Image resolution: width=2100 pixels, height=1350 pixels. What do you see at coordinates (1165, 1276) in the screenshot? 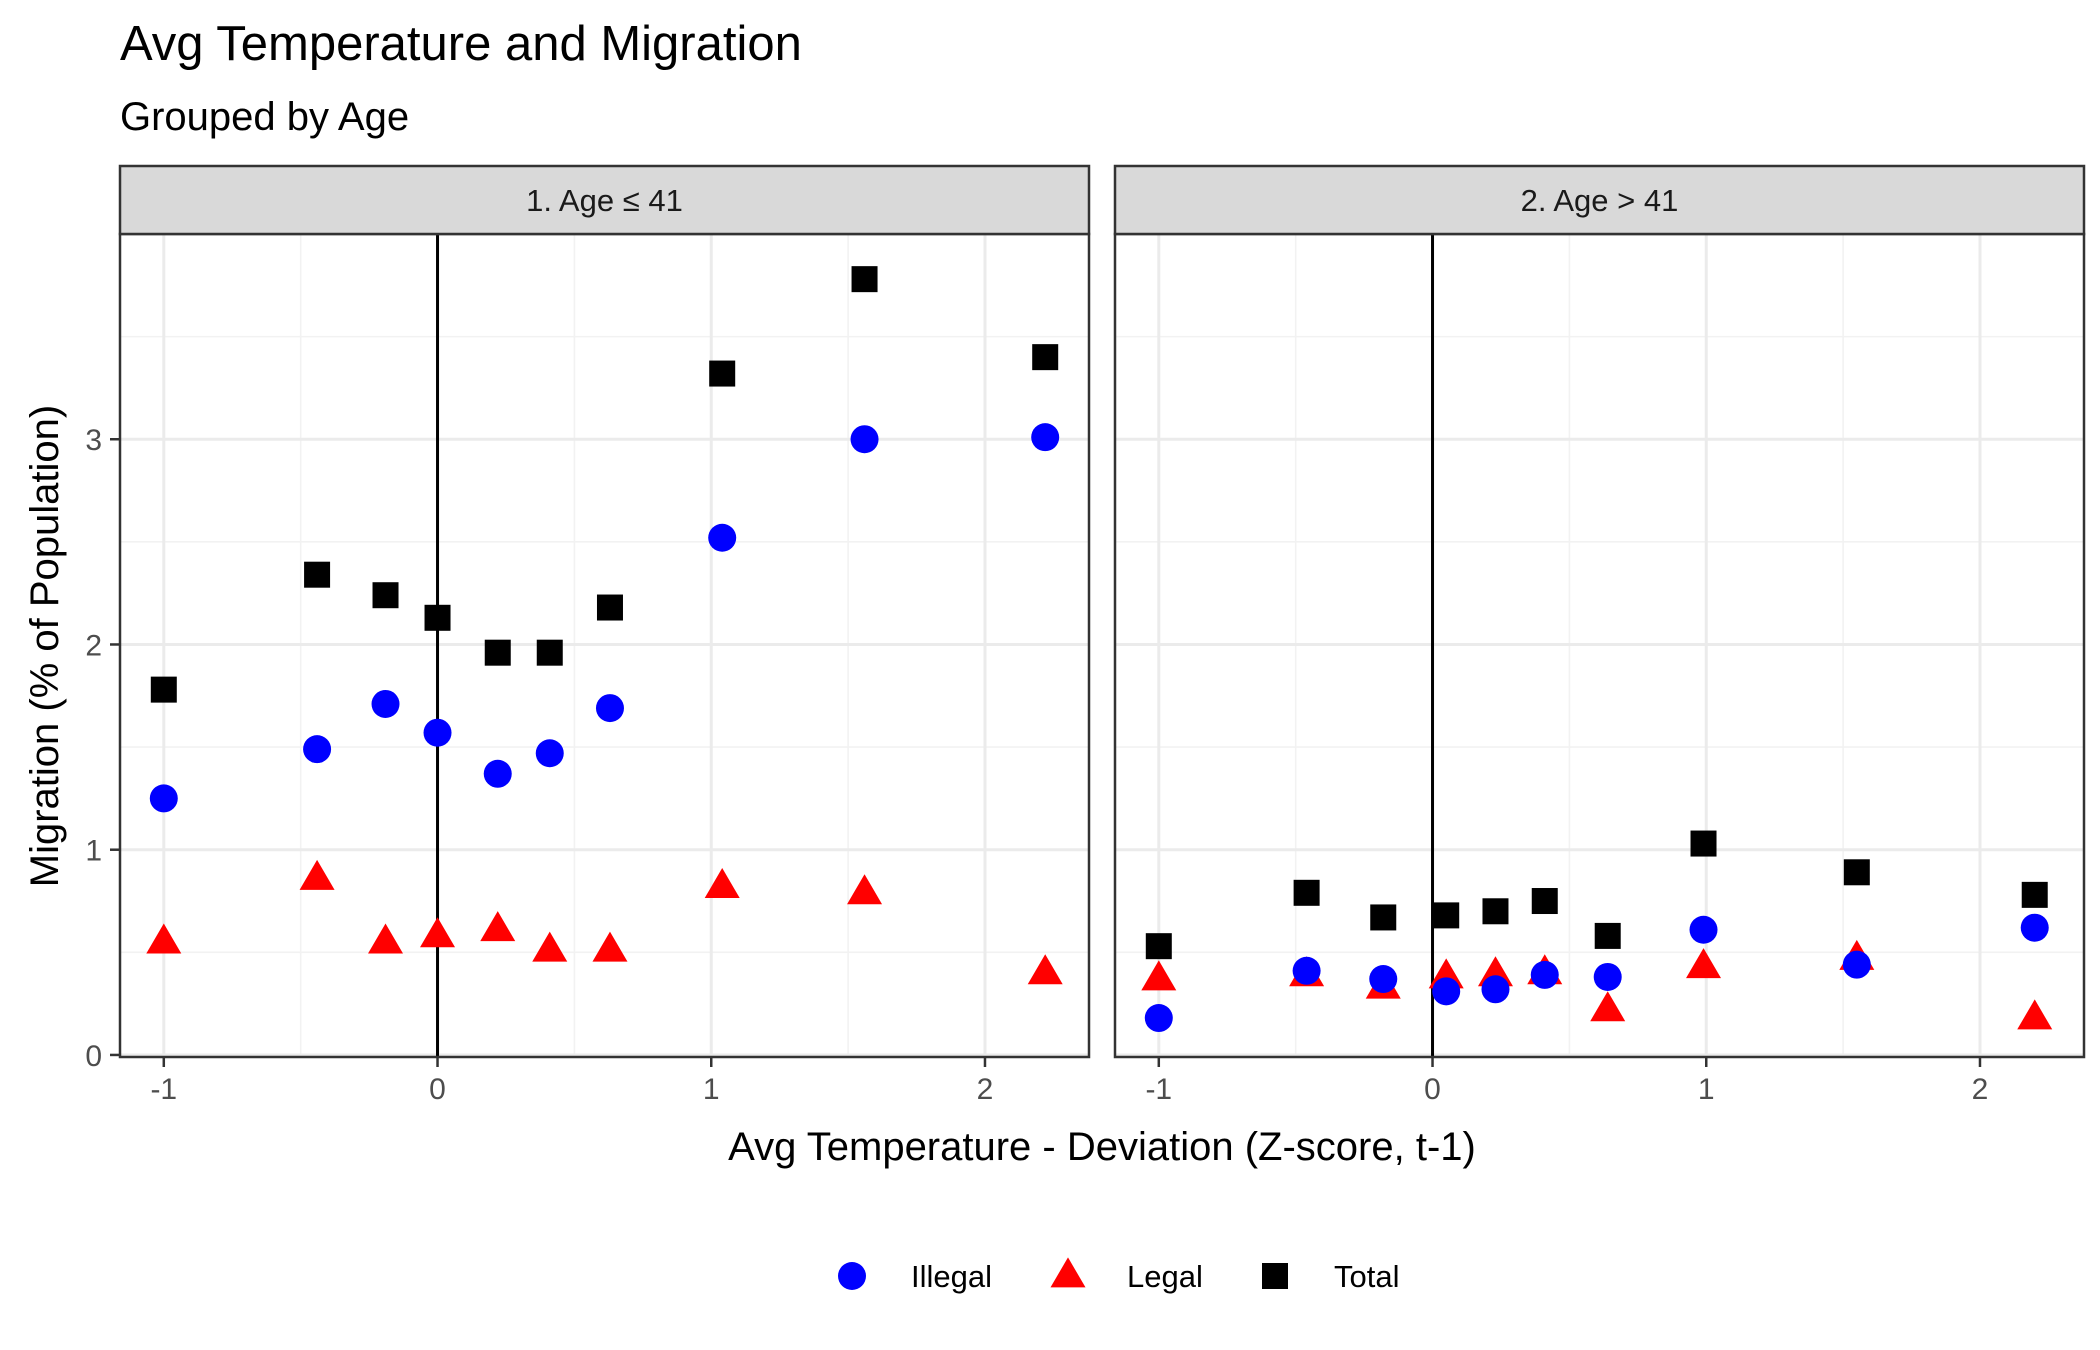
I see `legend-label: Legal` at bounding box center [1165, 1276].